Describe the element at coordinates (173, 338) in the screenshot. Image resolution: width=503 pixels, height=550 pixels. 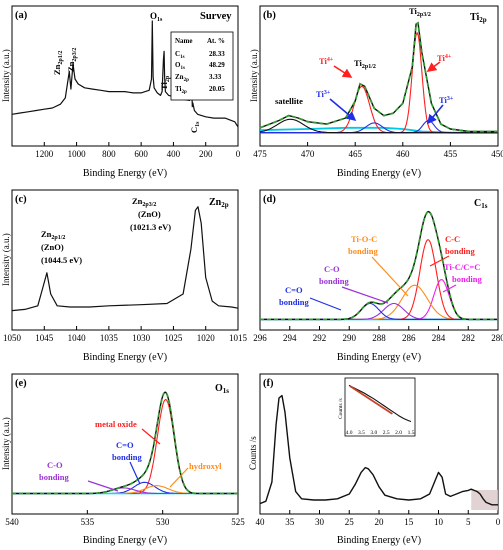
I see `x-tick-label: 1025` at that location.